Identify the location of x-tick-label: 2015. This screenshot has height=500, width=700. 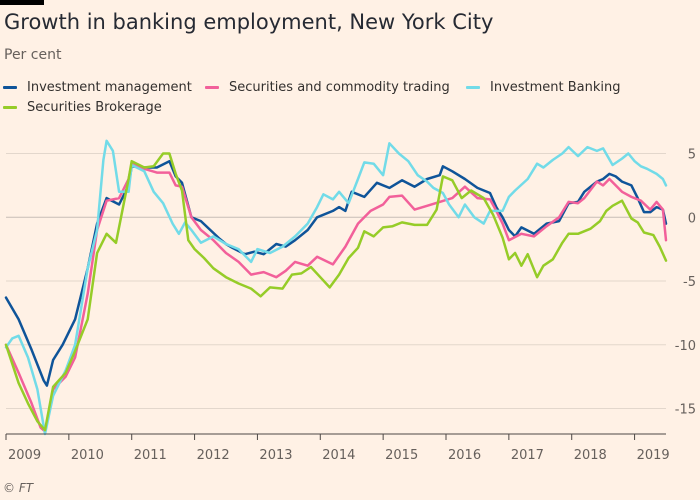
(401, 455).